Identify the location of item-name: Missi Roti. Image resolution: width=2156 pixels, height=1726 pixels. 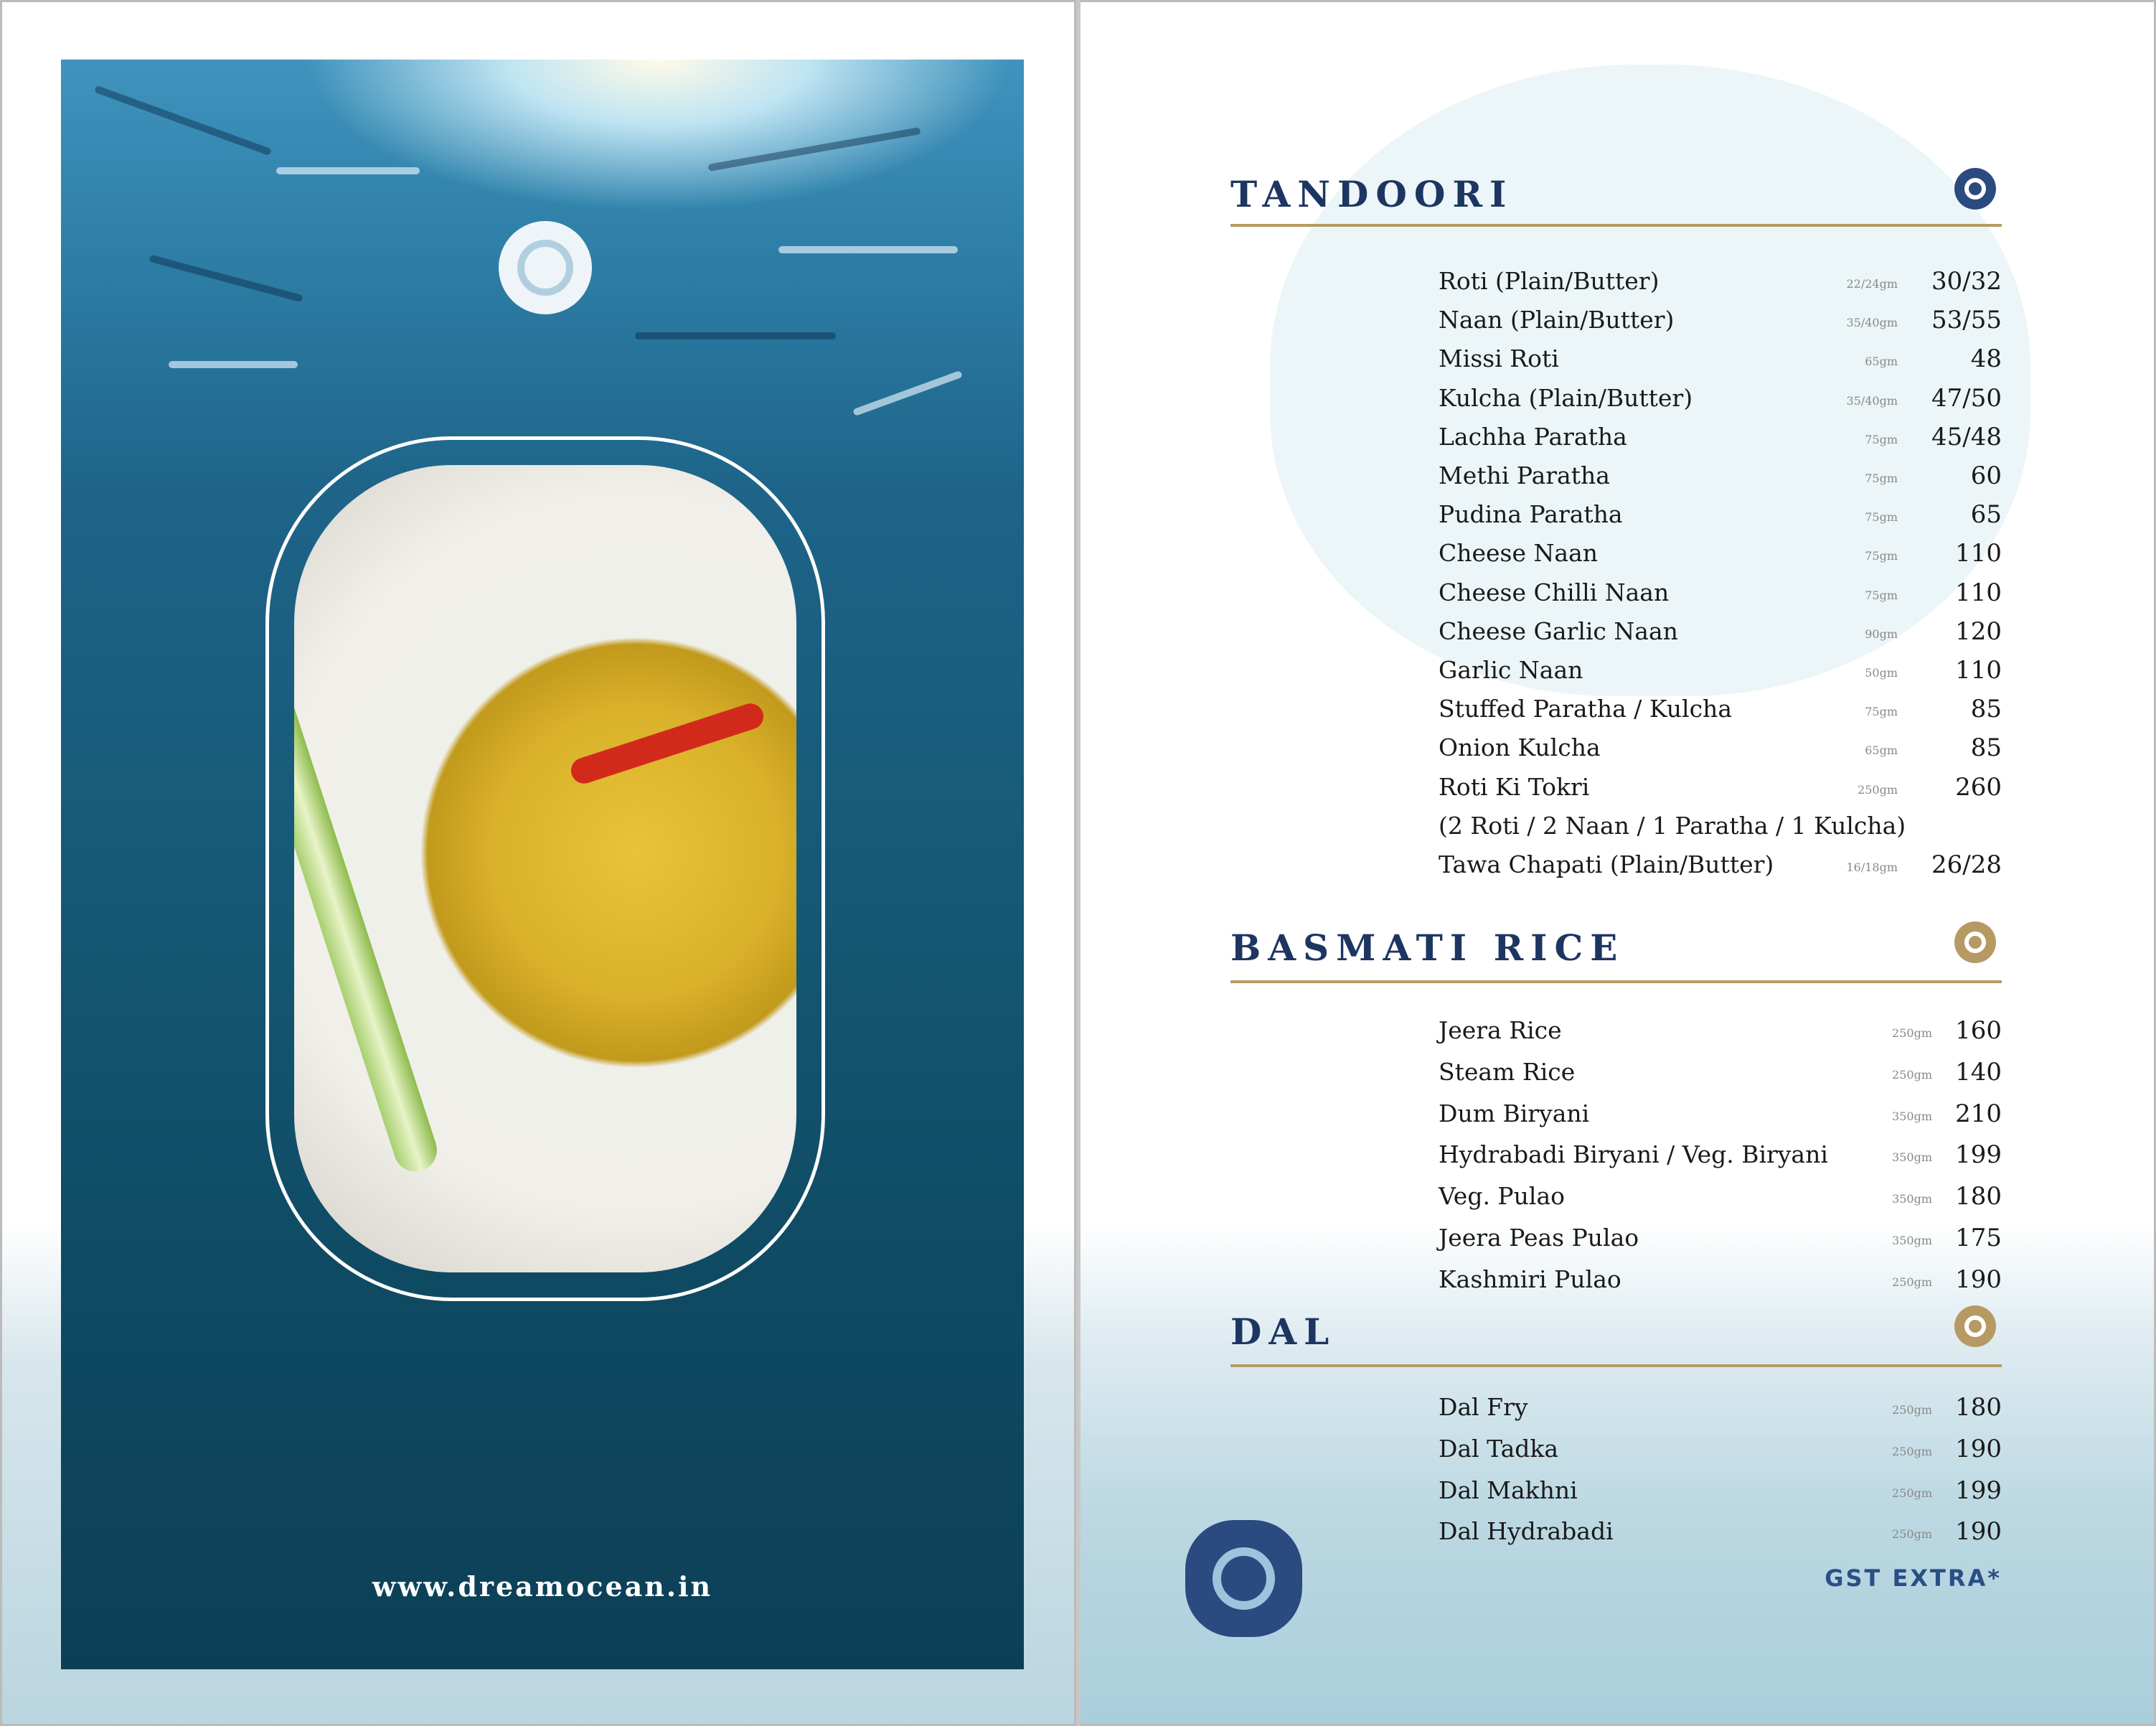
(1499, 358).